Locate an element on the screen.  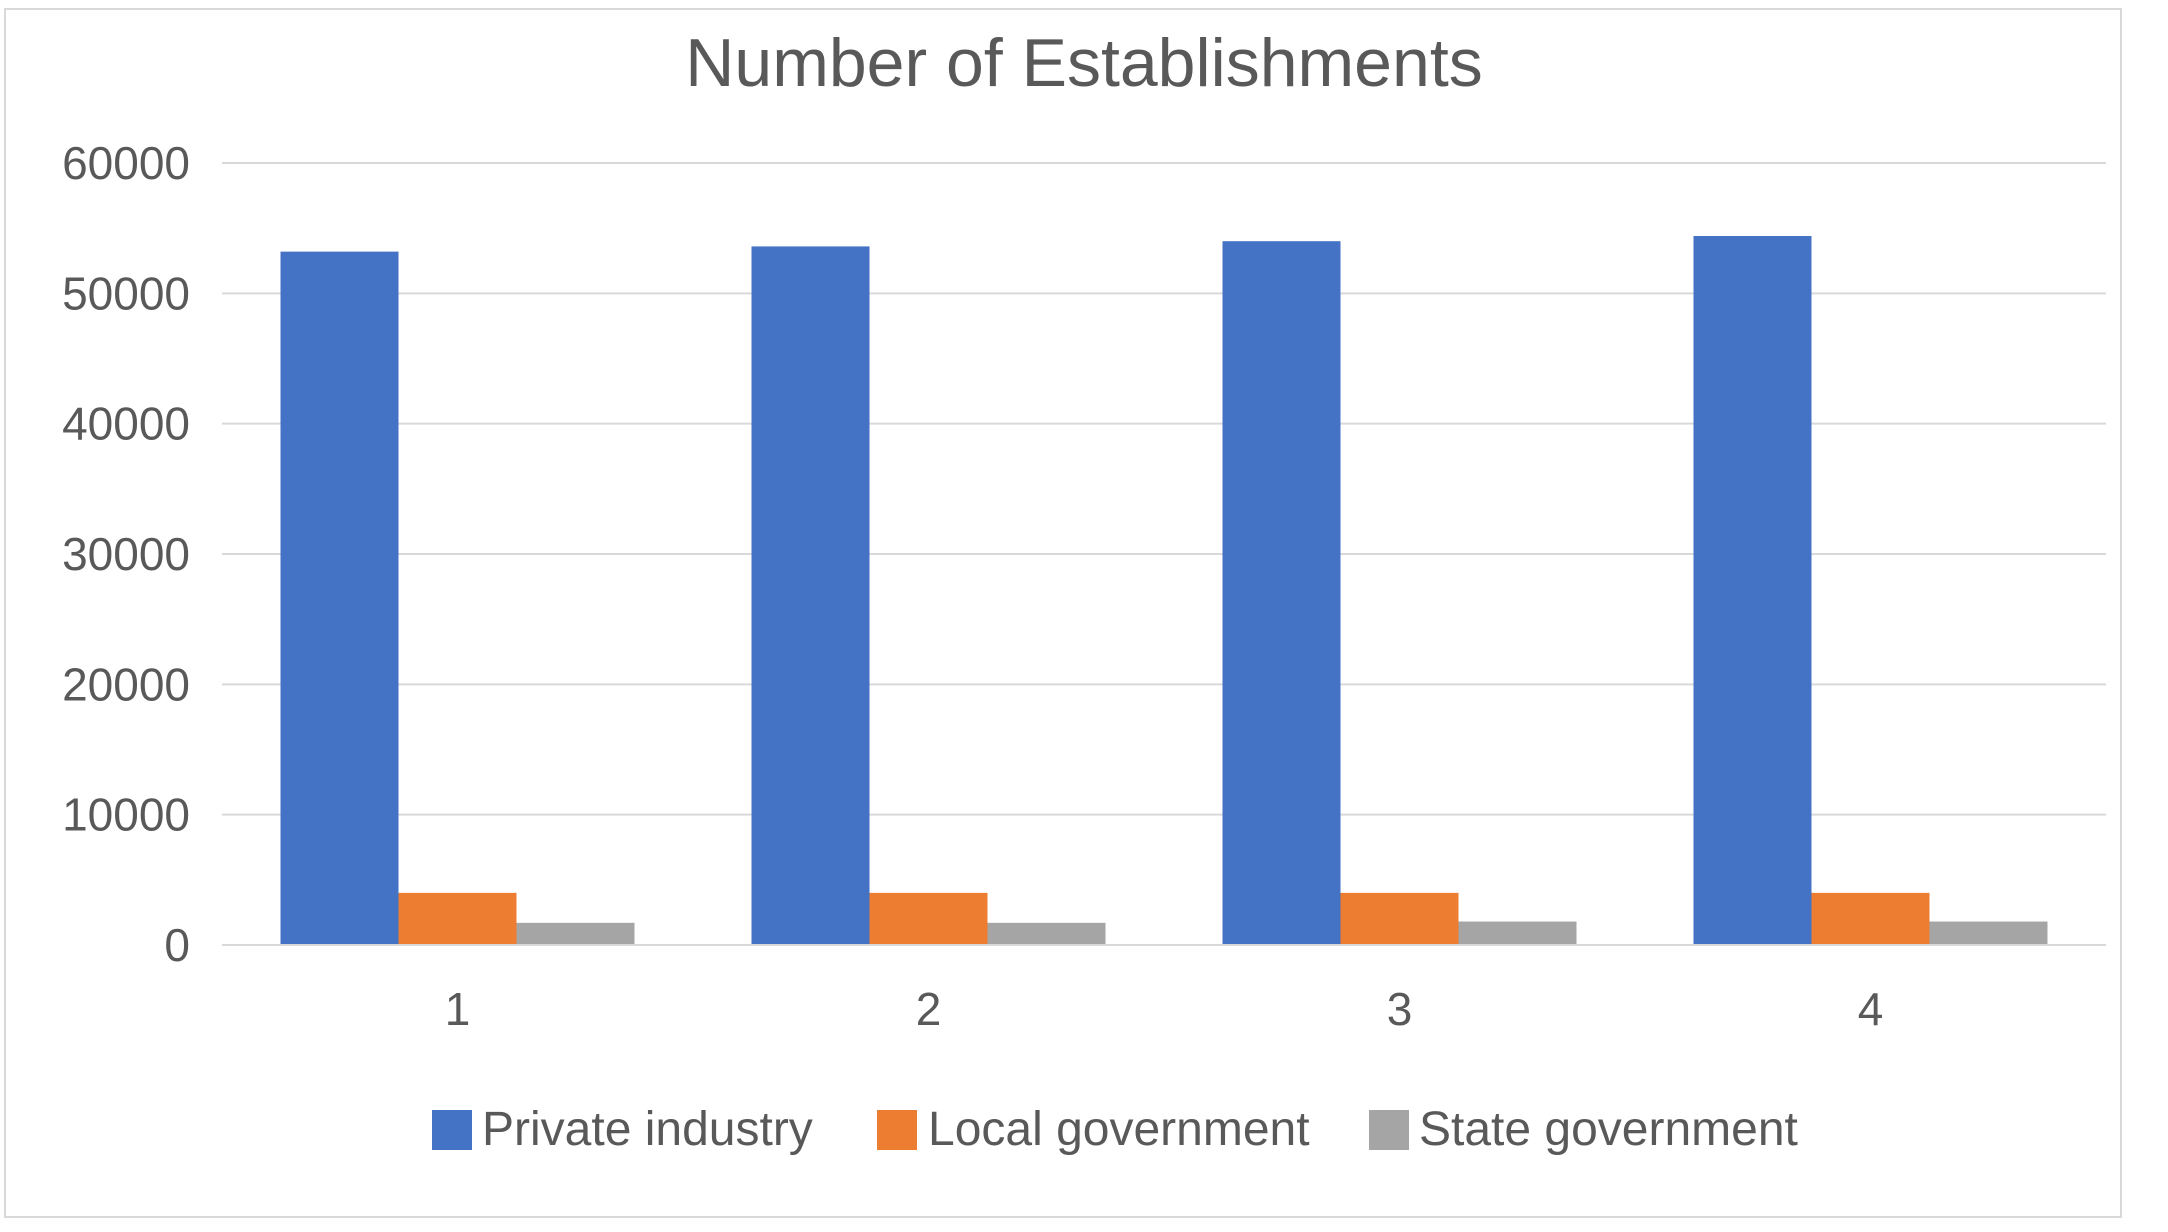
y-tick-label: 10000 is located at coordinates (126, 815).